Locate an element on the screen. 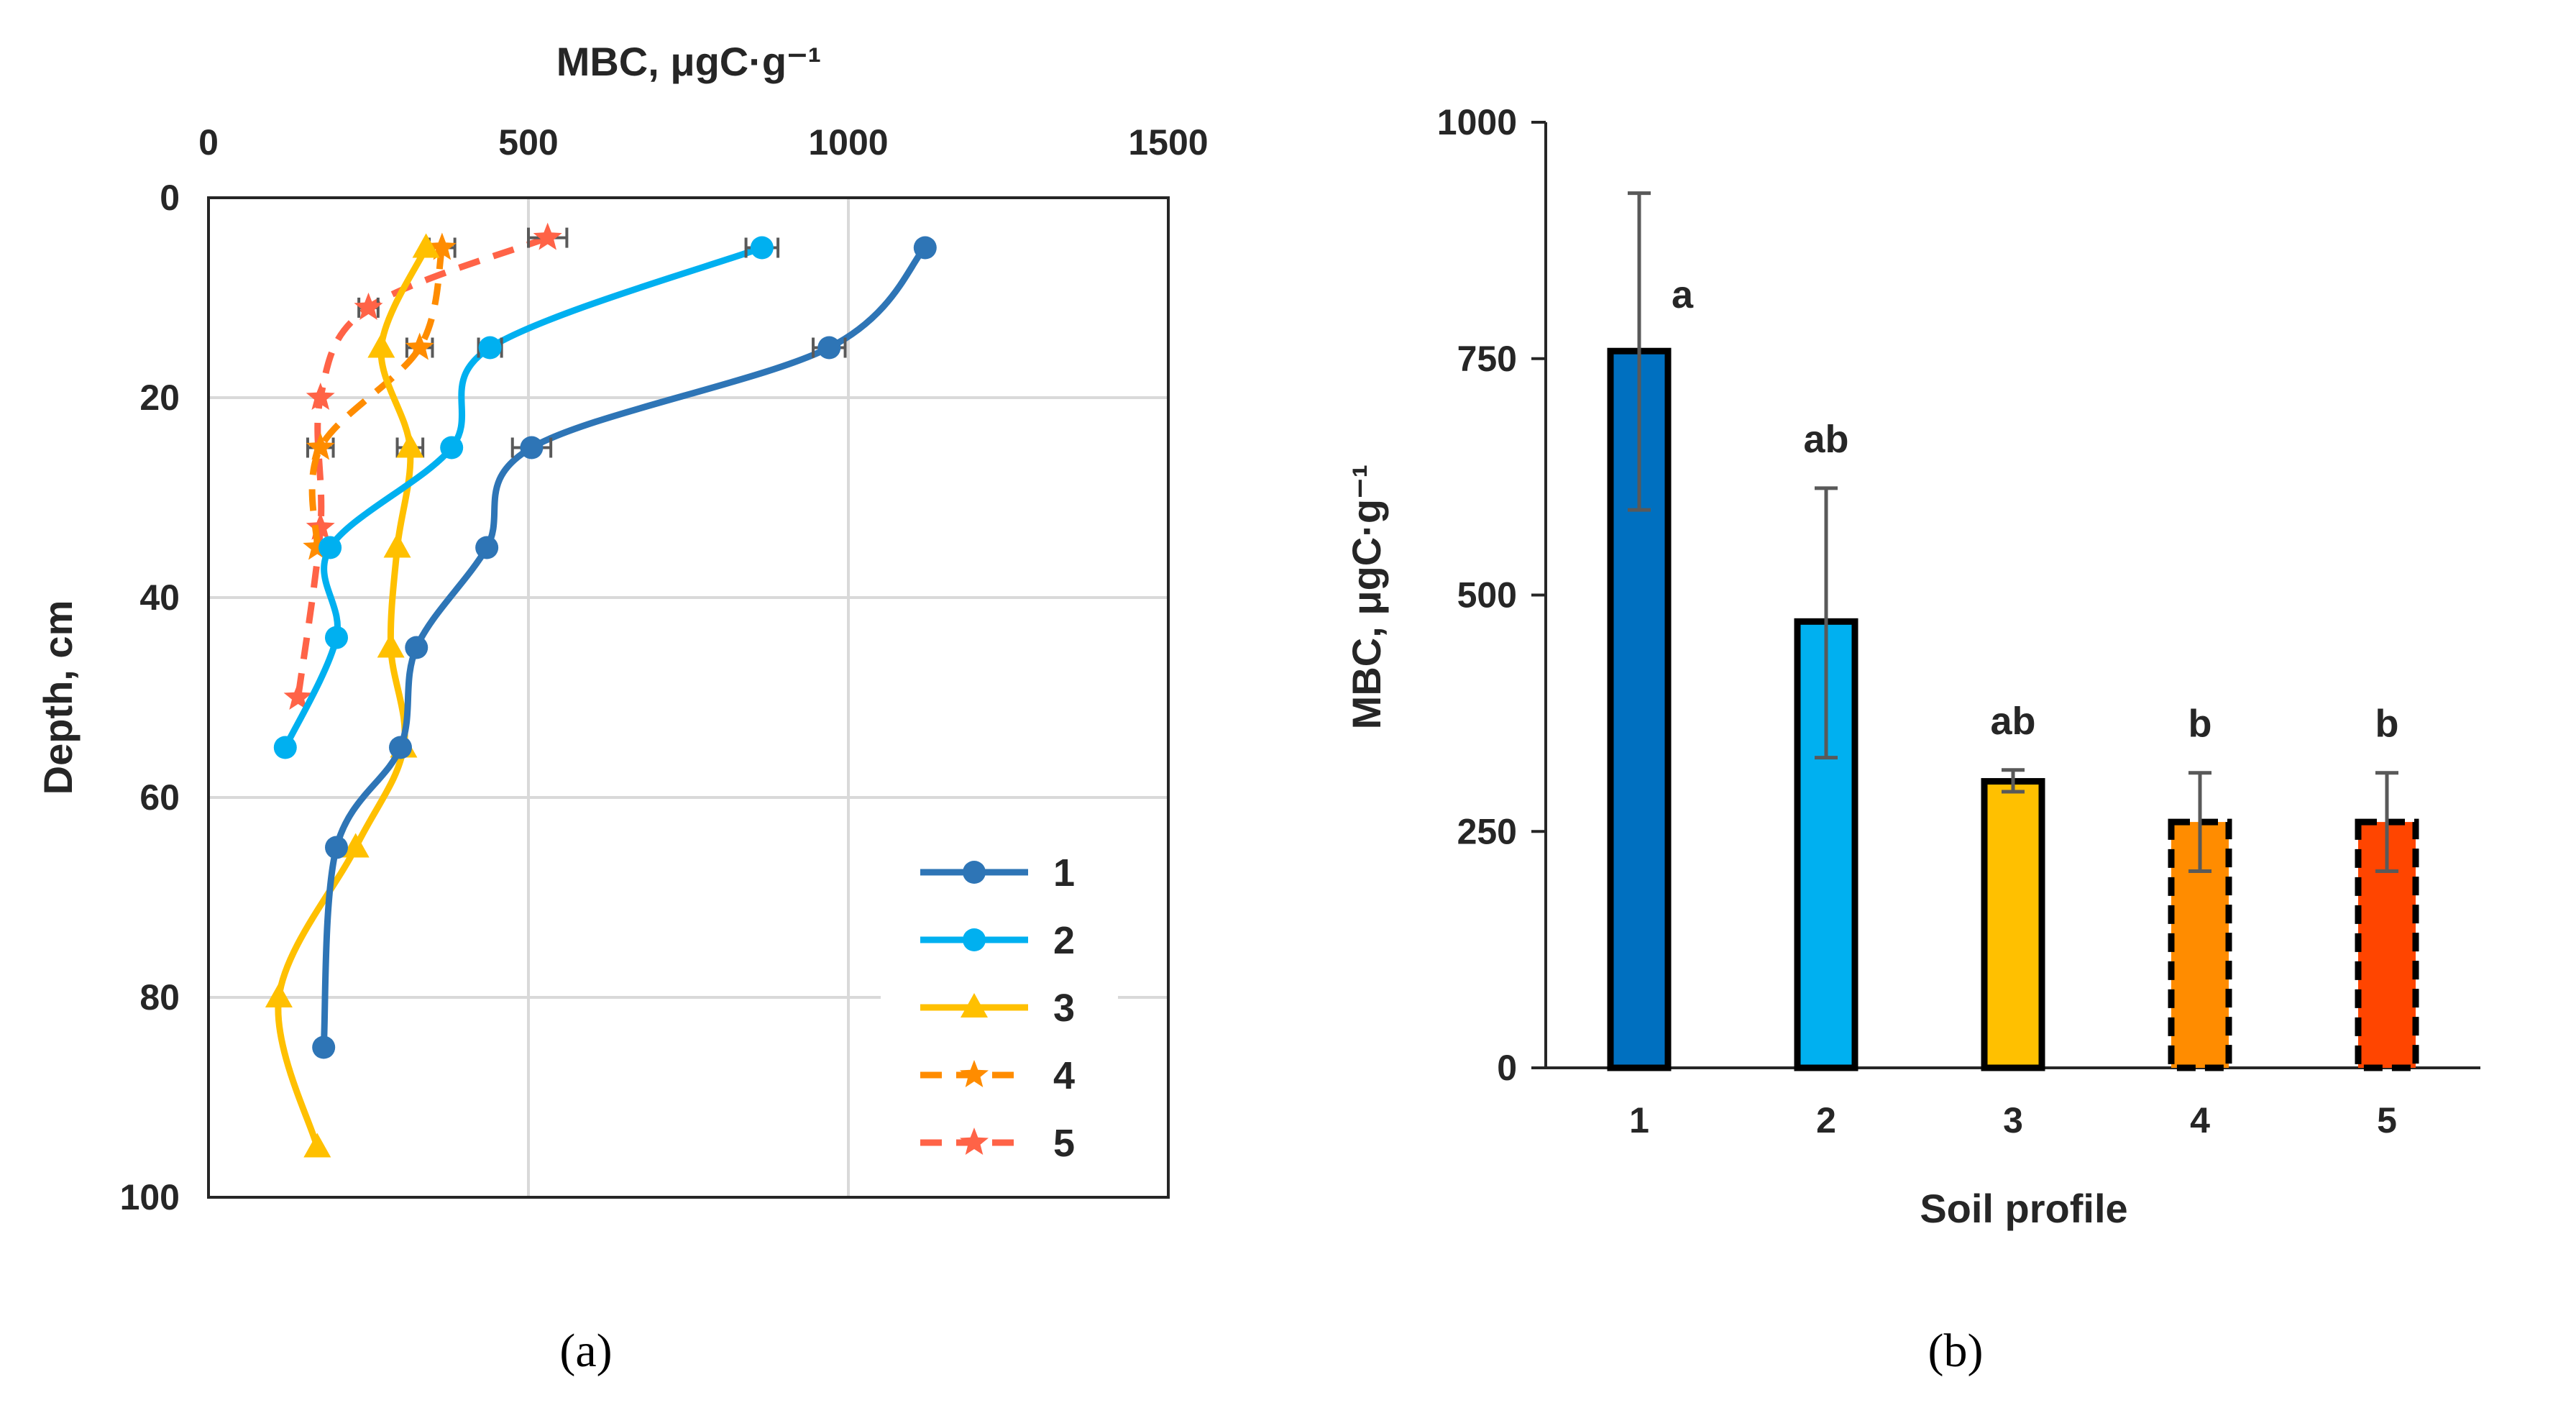  chart-b-bar-group-3: ab is located at coordinates (2013, 885).